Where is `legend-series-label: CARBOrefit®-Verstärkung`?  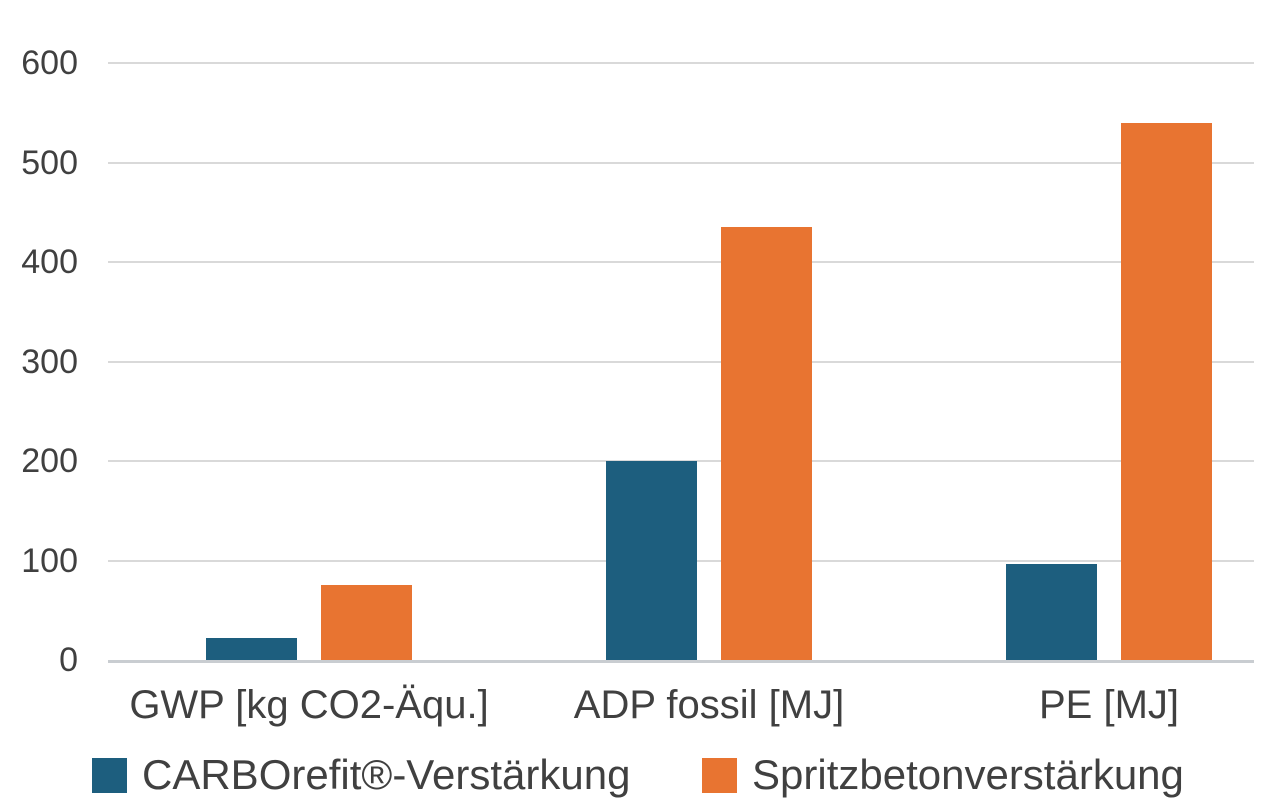
legend-series-label: CARBOrefit®-Verstärkung is located at coordinates (386, 774).